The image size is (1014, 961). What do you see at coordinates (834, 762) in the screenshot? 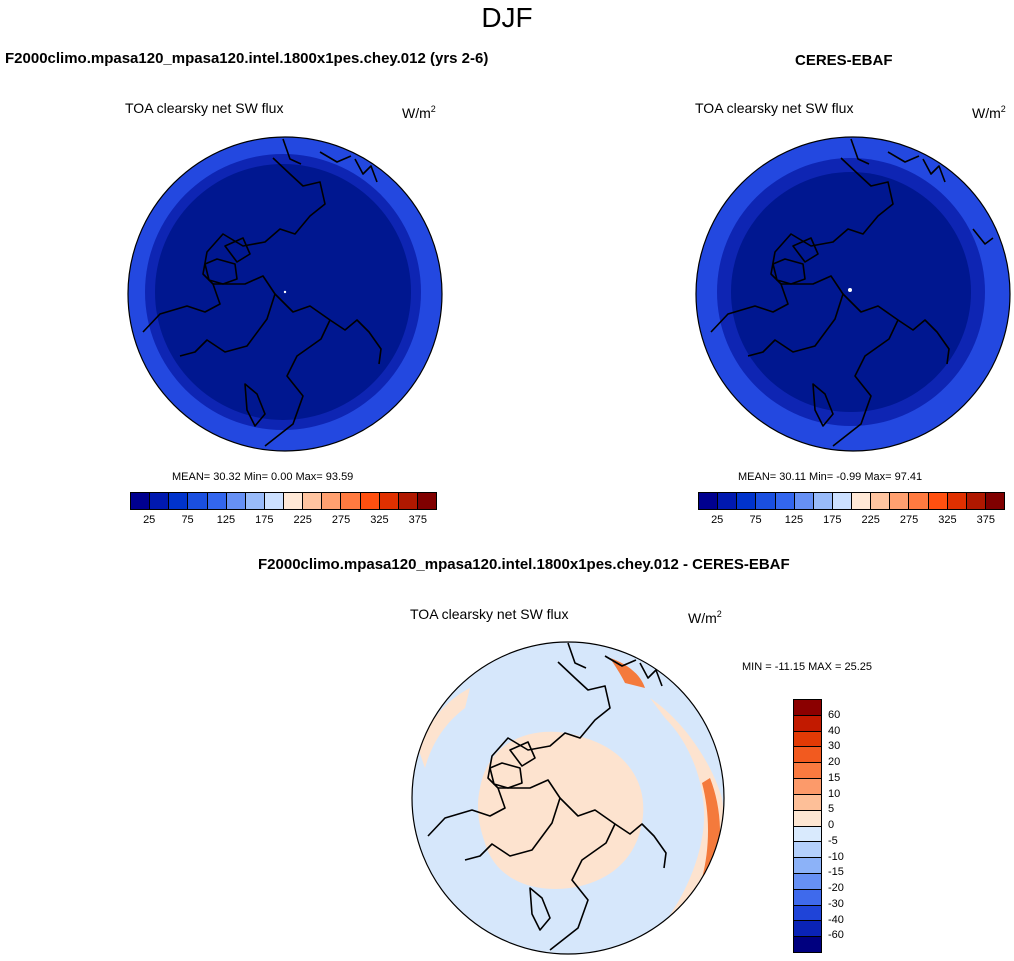
I see `diff-colorbar-label: 20` at bounding box center [834, 762].